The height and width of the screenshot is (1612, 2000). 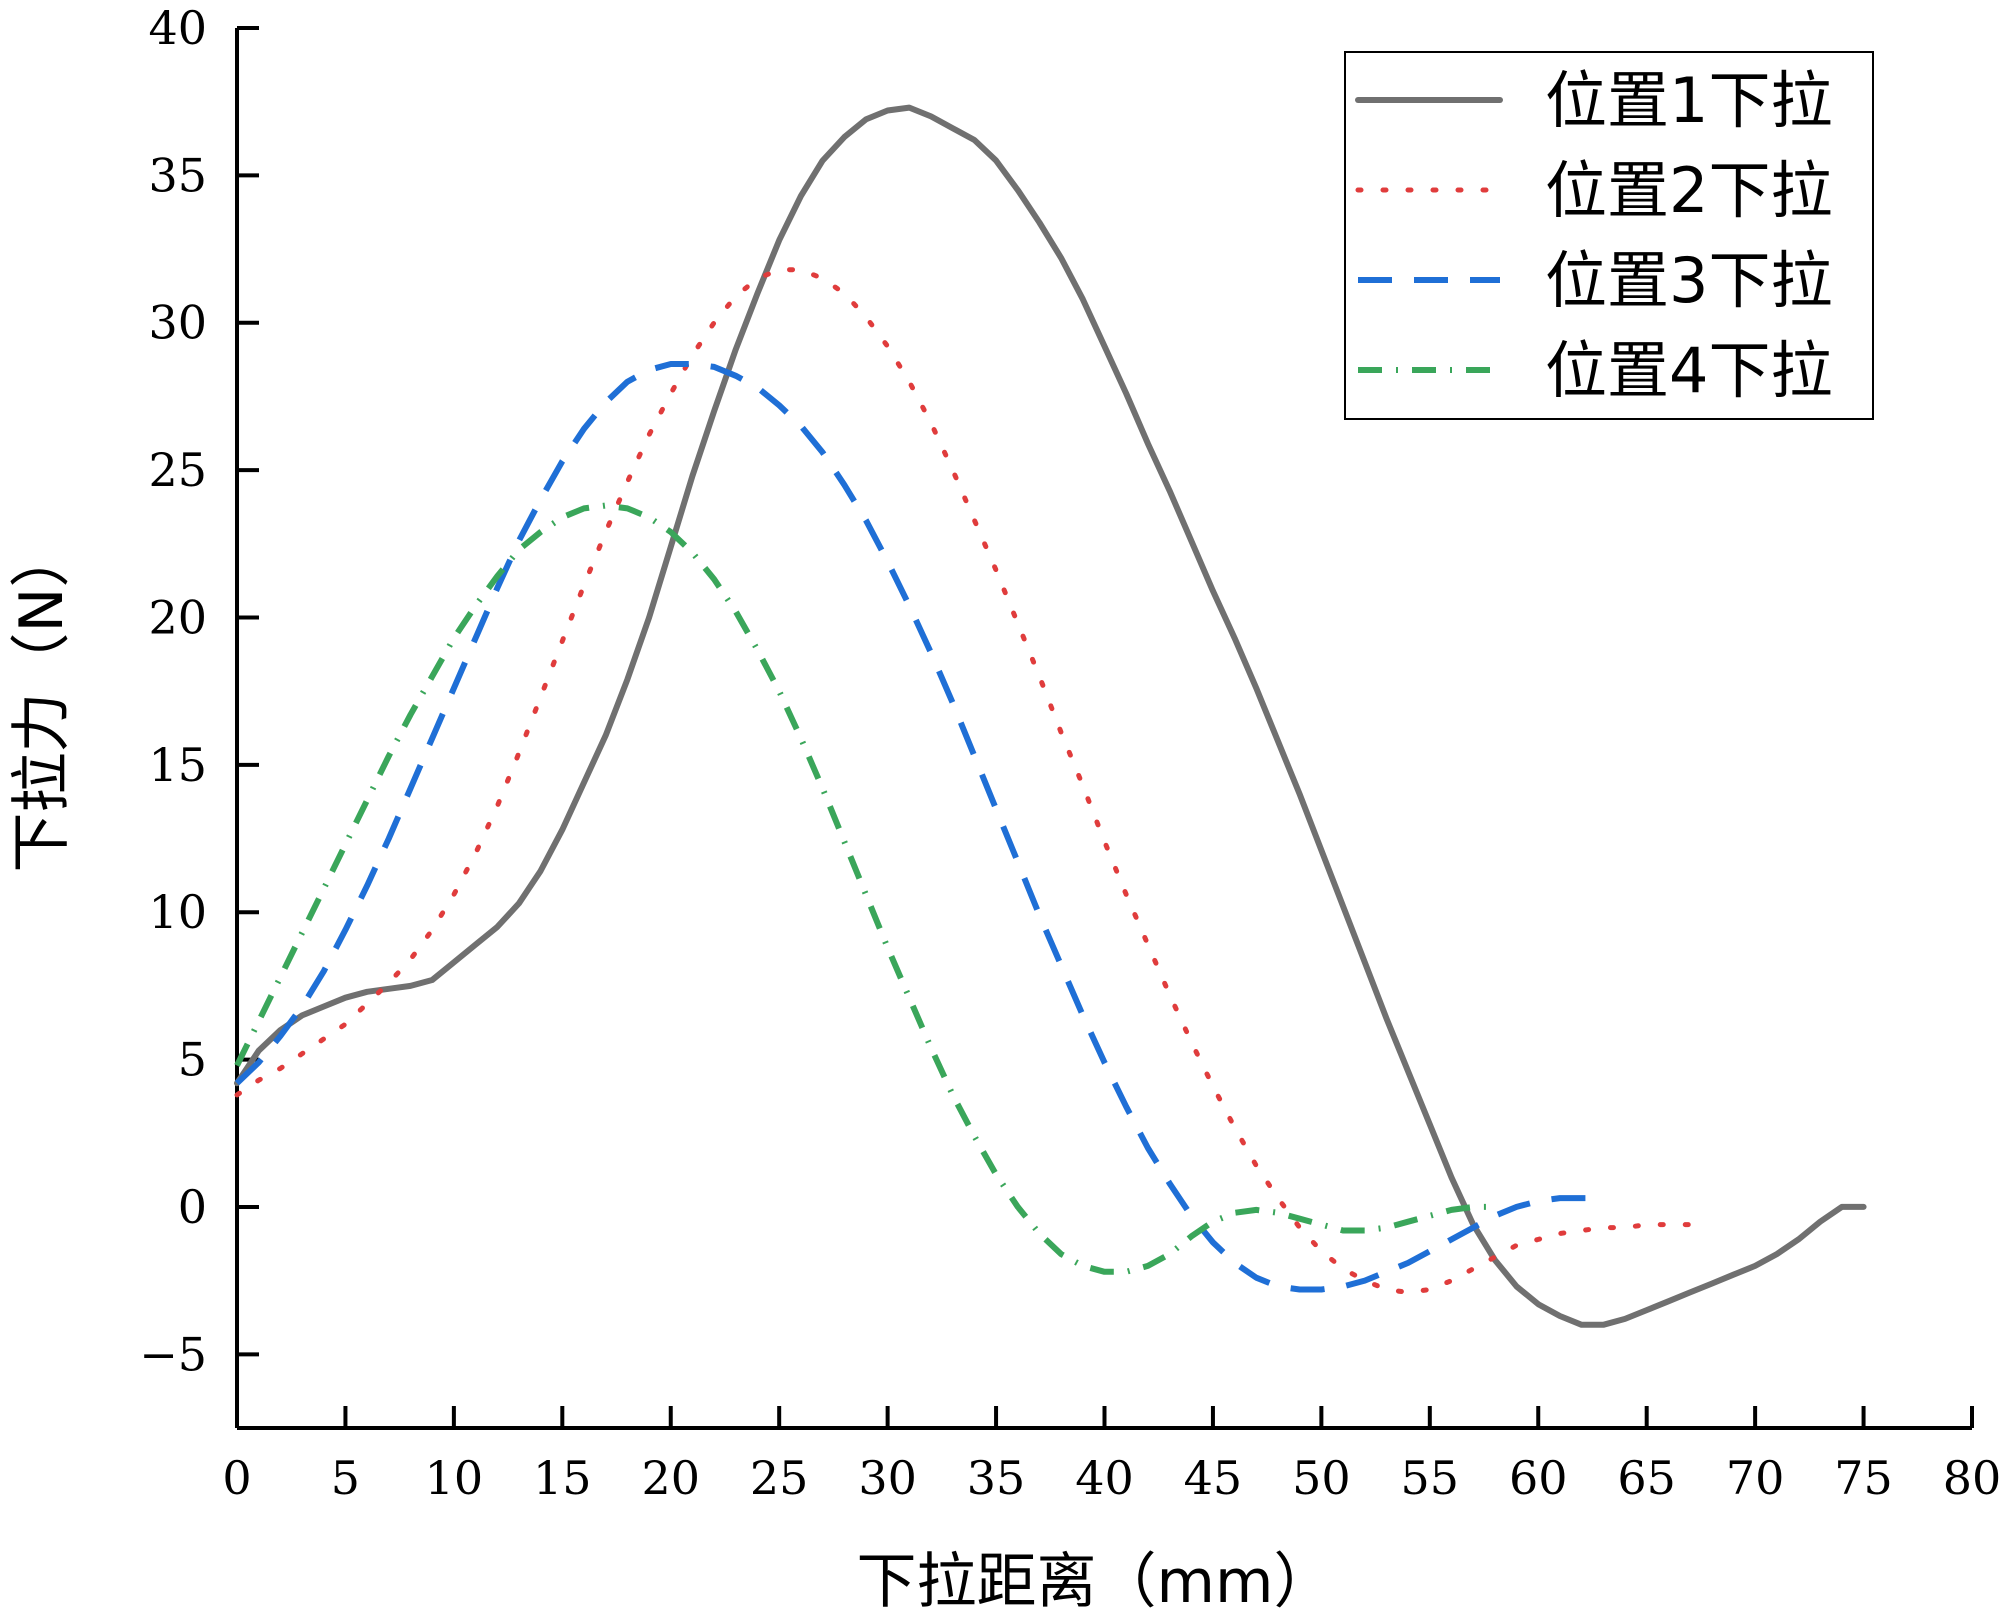 What do you see at coordinates (1538, 1478) in the screenshot?
I see `x-tick-label: 60` at bounding box center [1538, 1478].